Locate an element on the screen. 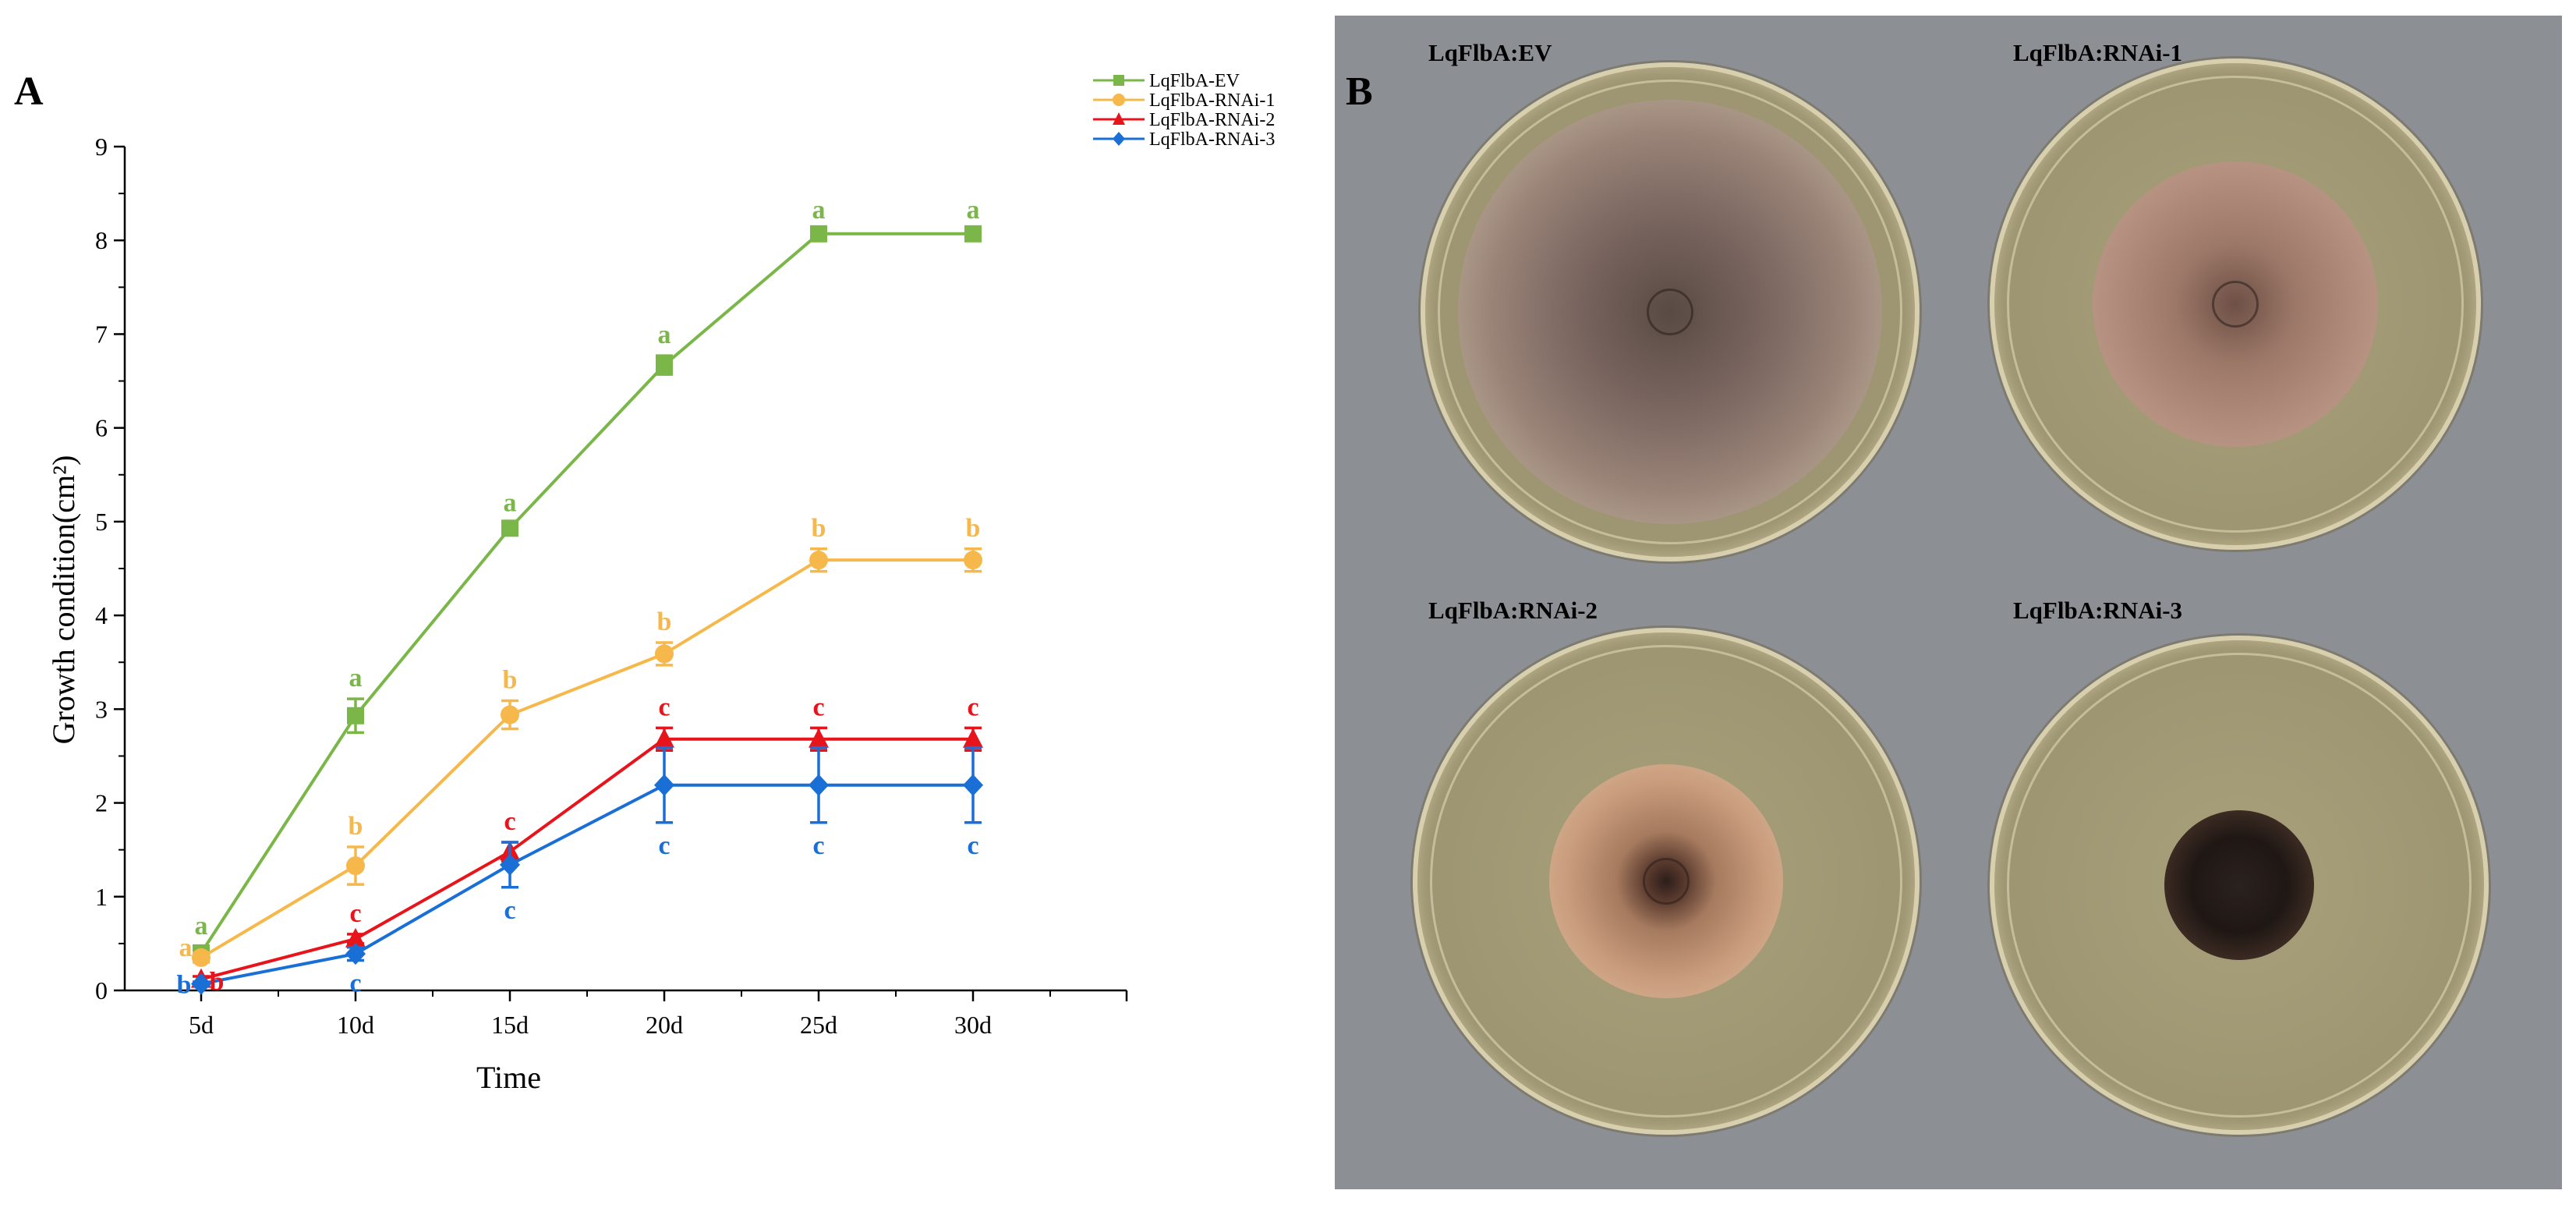  x-tick-label: 15d is located at coordinates (510, 1025).